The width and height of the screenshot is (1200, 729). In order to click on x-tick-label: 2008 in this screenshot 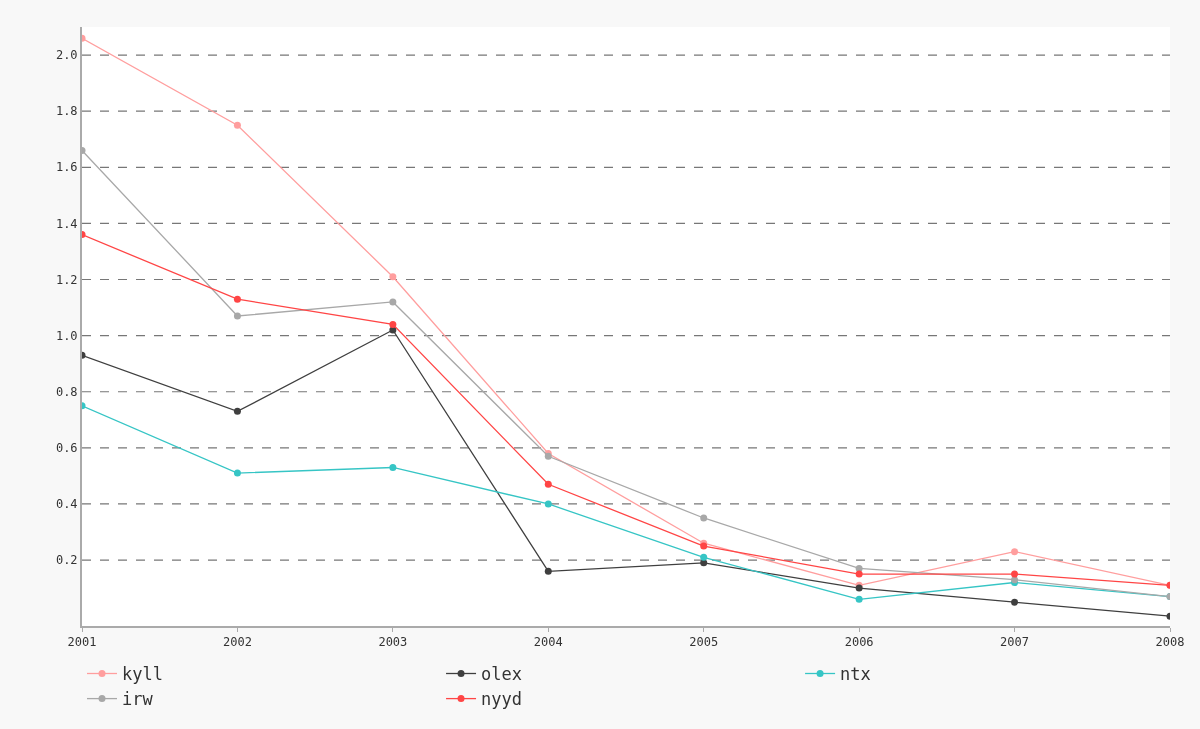, I will do `click(1170, 642)`.